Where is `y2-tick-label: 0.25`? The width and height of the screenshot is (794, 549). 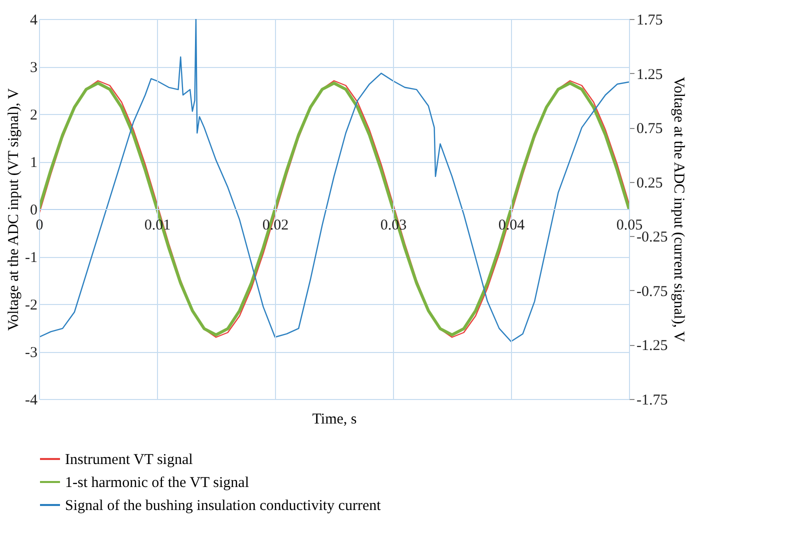
y2-tick-label: 0.25 is located at coordinates (649, 183).